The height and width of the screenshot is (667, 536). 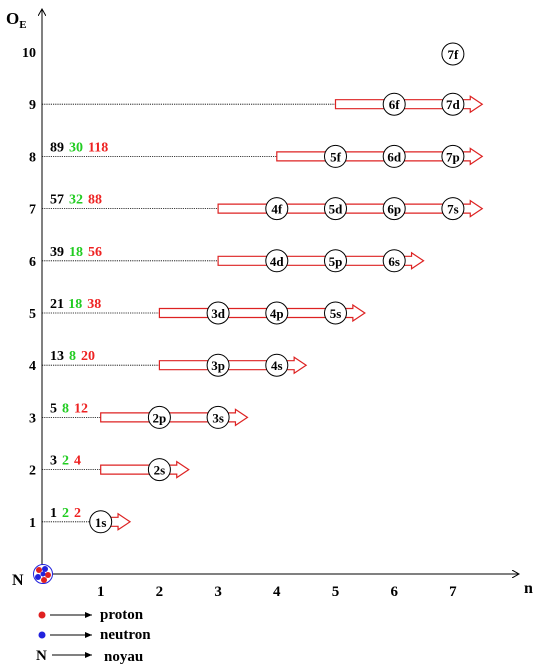 I want to click on y-tick-label: 6, so click(x=32, y=262).